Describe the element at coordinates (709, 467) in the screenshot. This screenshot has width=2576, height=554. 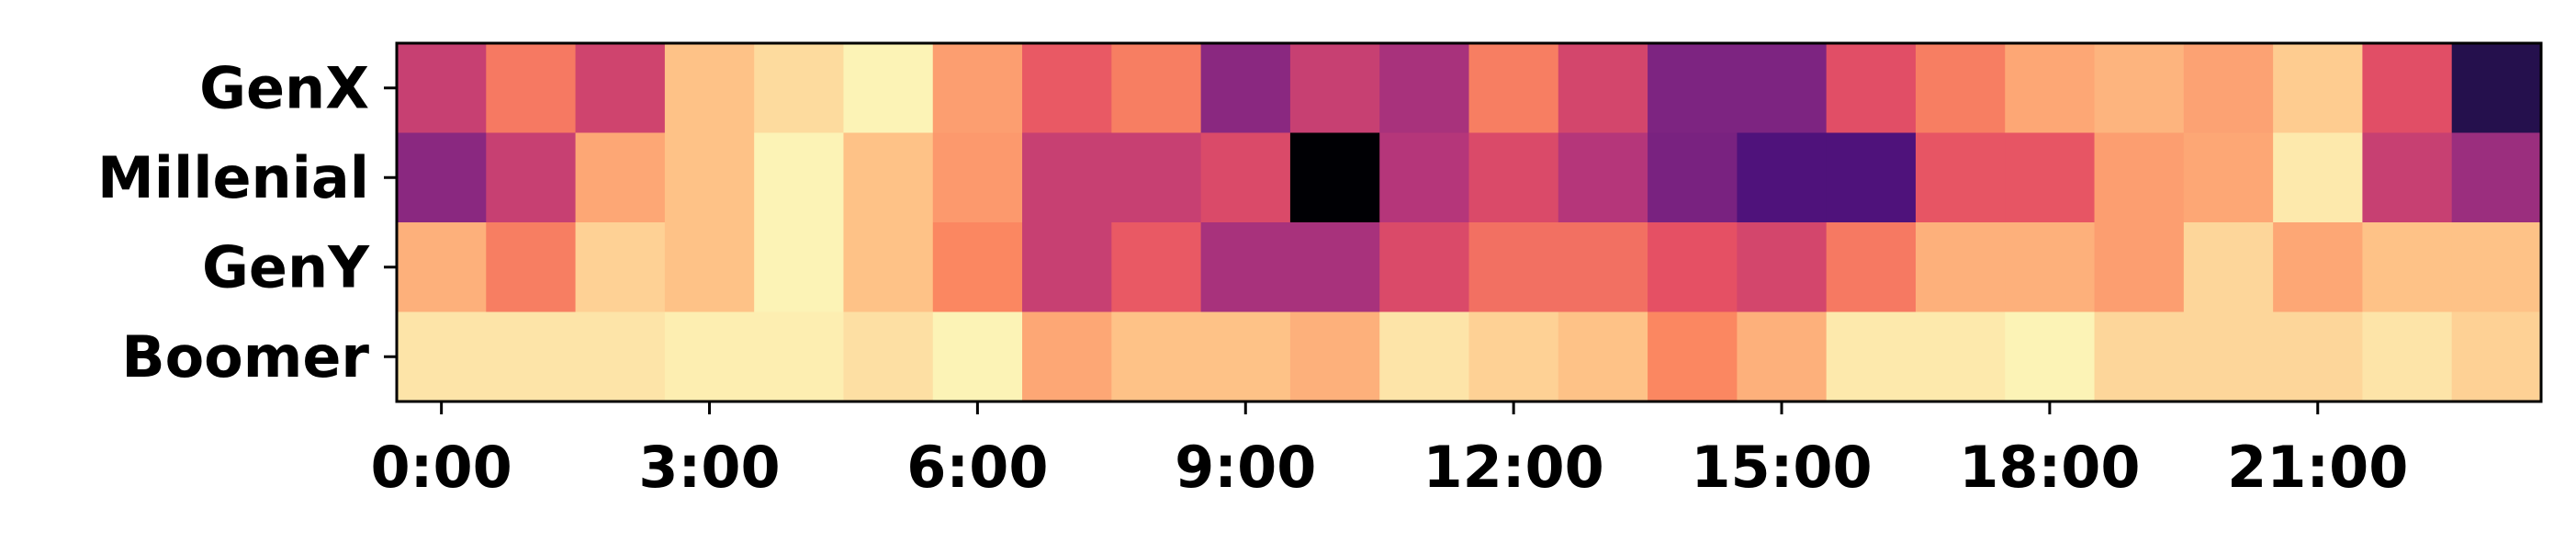
I see `x-tick-label: 3:00` at that location.